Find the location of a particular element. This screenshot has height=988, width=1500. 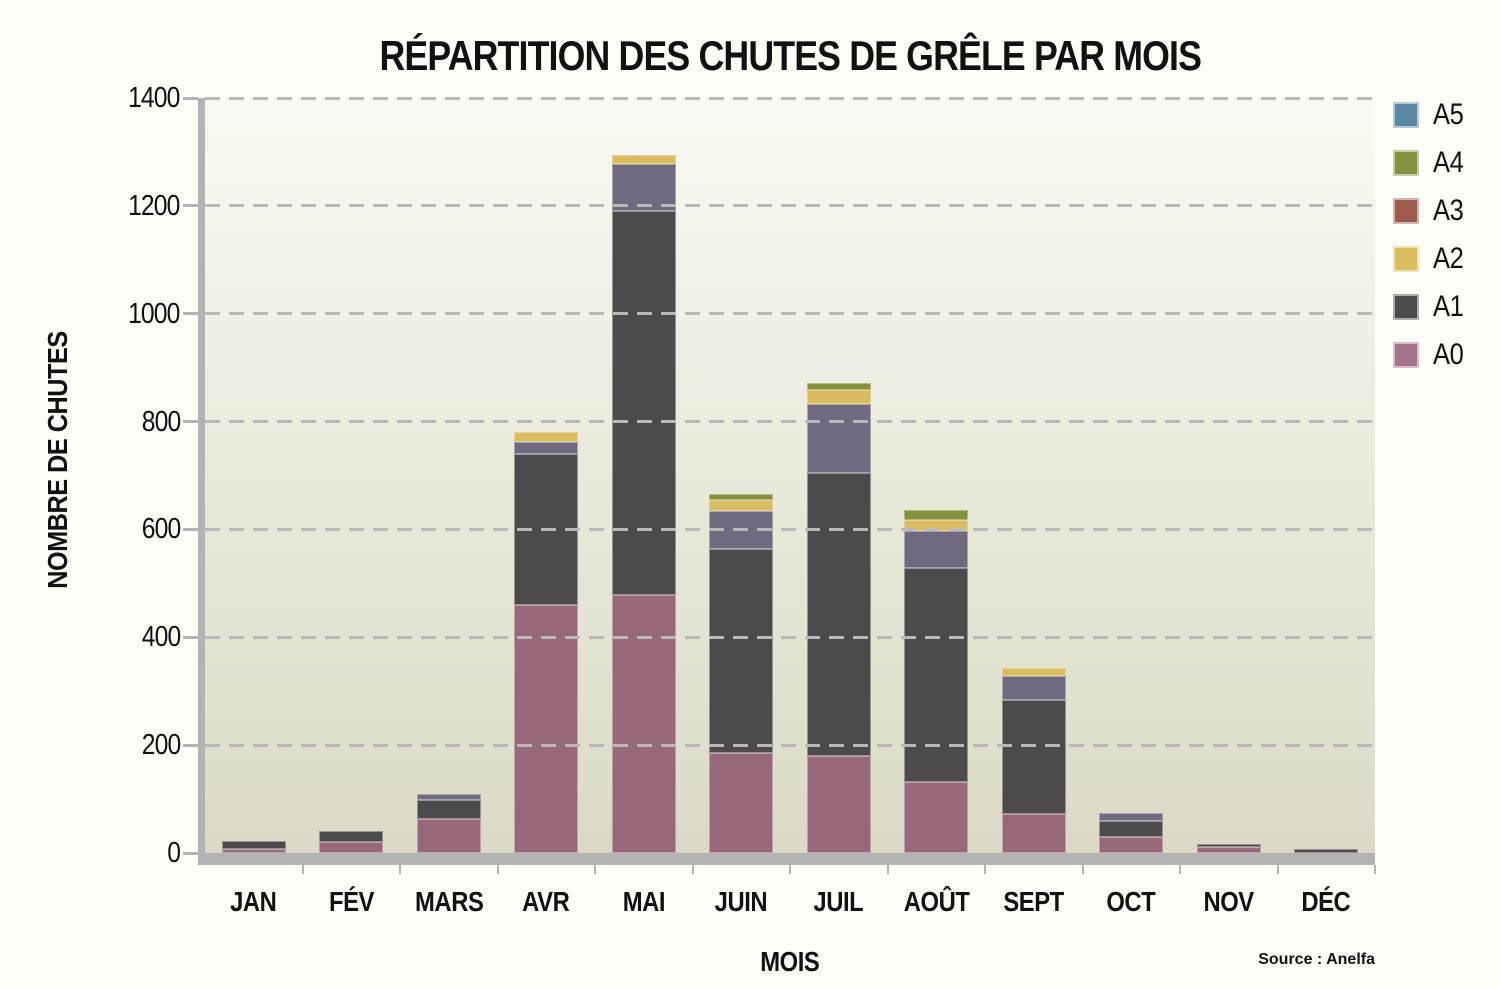

legend-swatch-a0 is located at coordinates (1406, 355).